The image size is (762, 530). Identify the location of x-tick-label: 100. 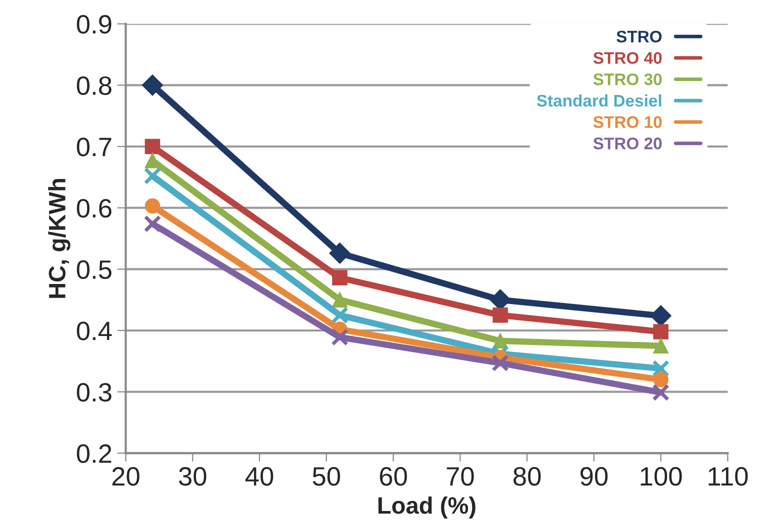
(661, 476).